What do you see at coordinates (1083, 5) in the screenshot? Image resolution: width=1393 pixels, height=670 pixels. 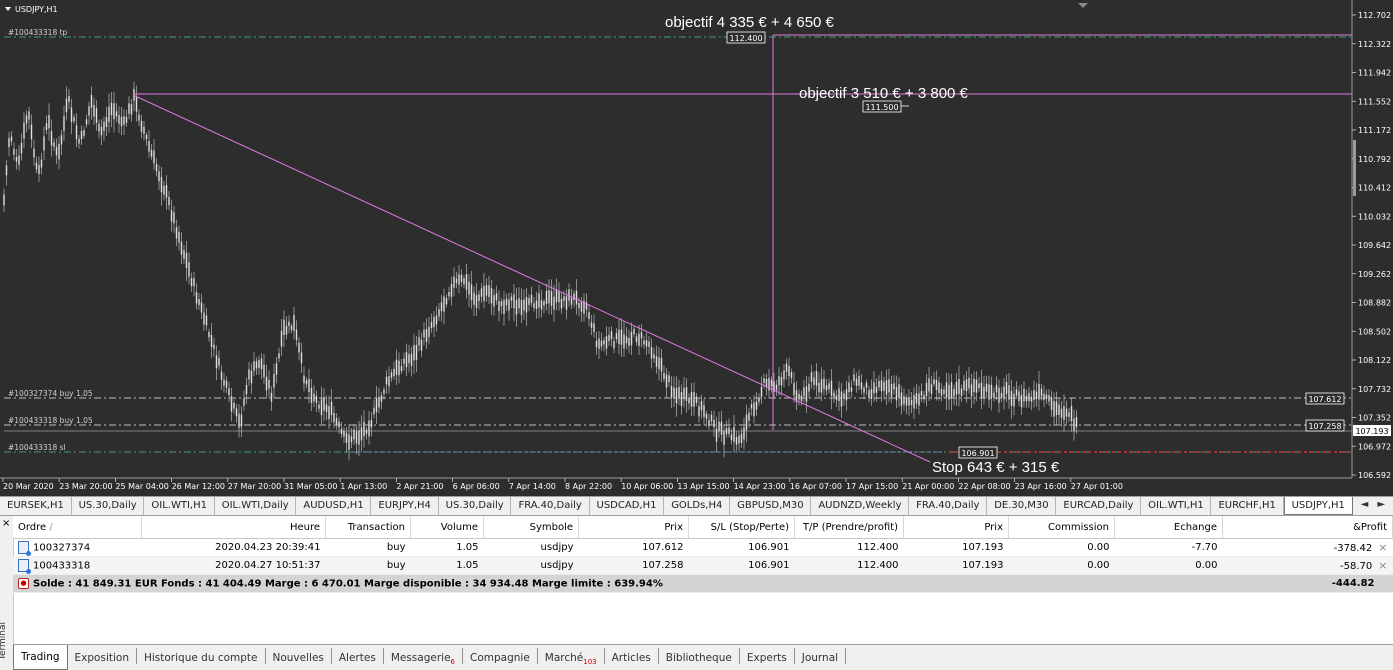 I see `chart-scroll-marker-icon` at bounding box center [1083, 5].